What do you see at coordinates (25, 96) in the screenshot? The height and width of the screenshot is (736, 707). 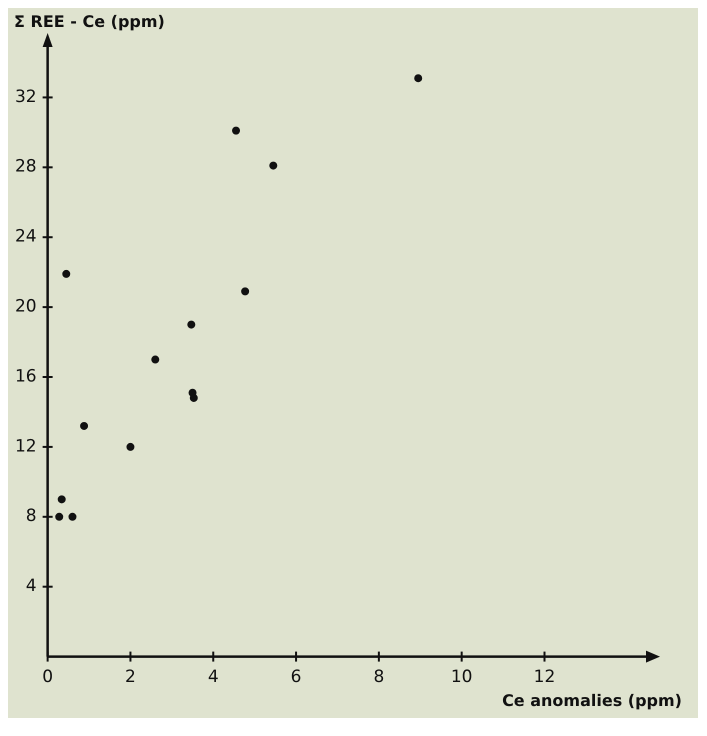 I see `y-tick-label: 32` at bounding box center [25, 96].